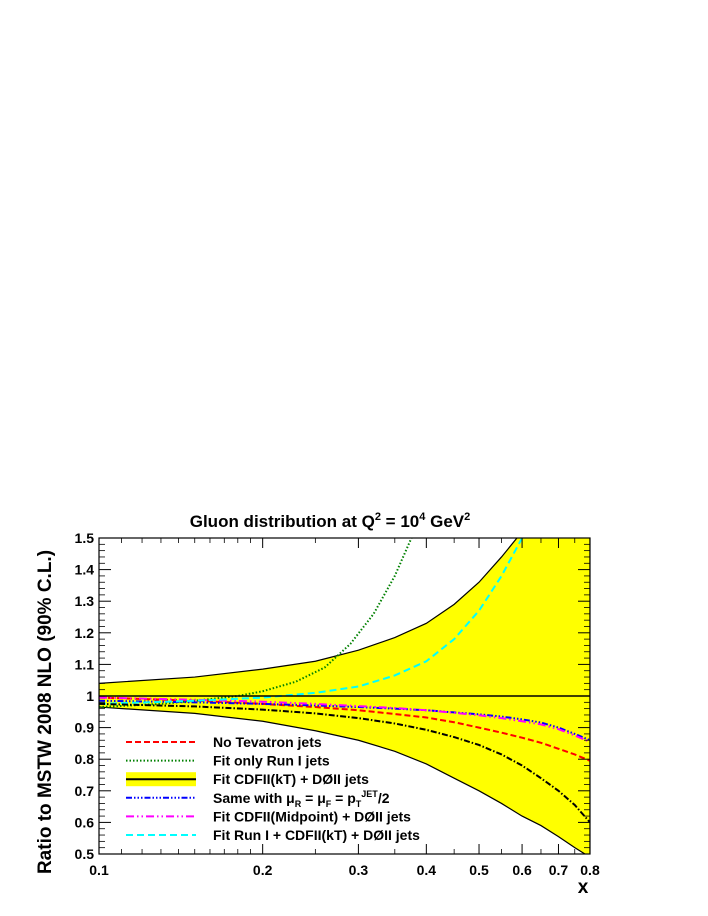  Describe the element at coordinates (85, 664) in the screenshot. I see `y-tick-label: 1.1` at that location.